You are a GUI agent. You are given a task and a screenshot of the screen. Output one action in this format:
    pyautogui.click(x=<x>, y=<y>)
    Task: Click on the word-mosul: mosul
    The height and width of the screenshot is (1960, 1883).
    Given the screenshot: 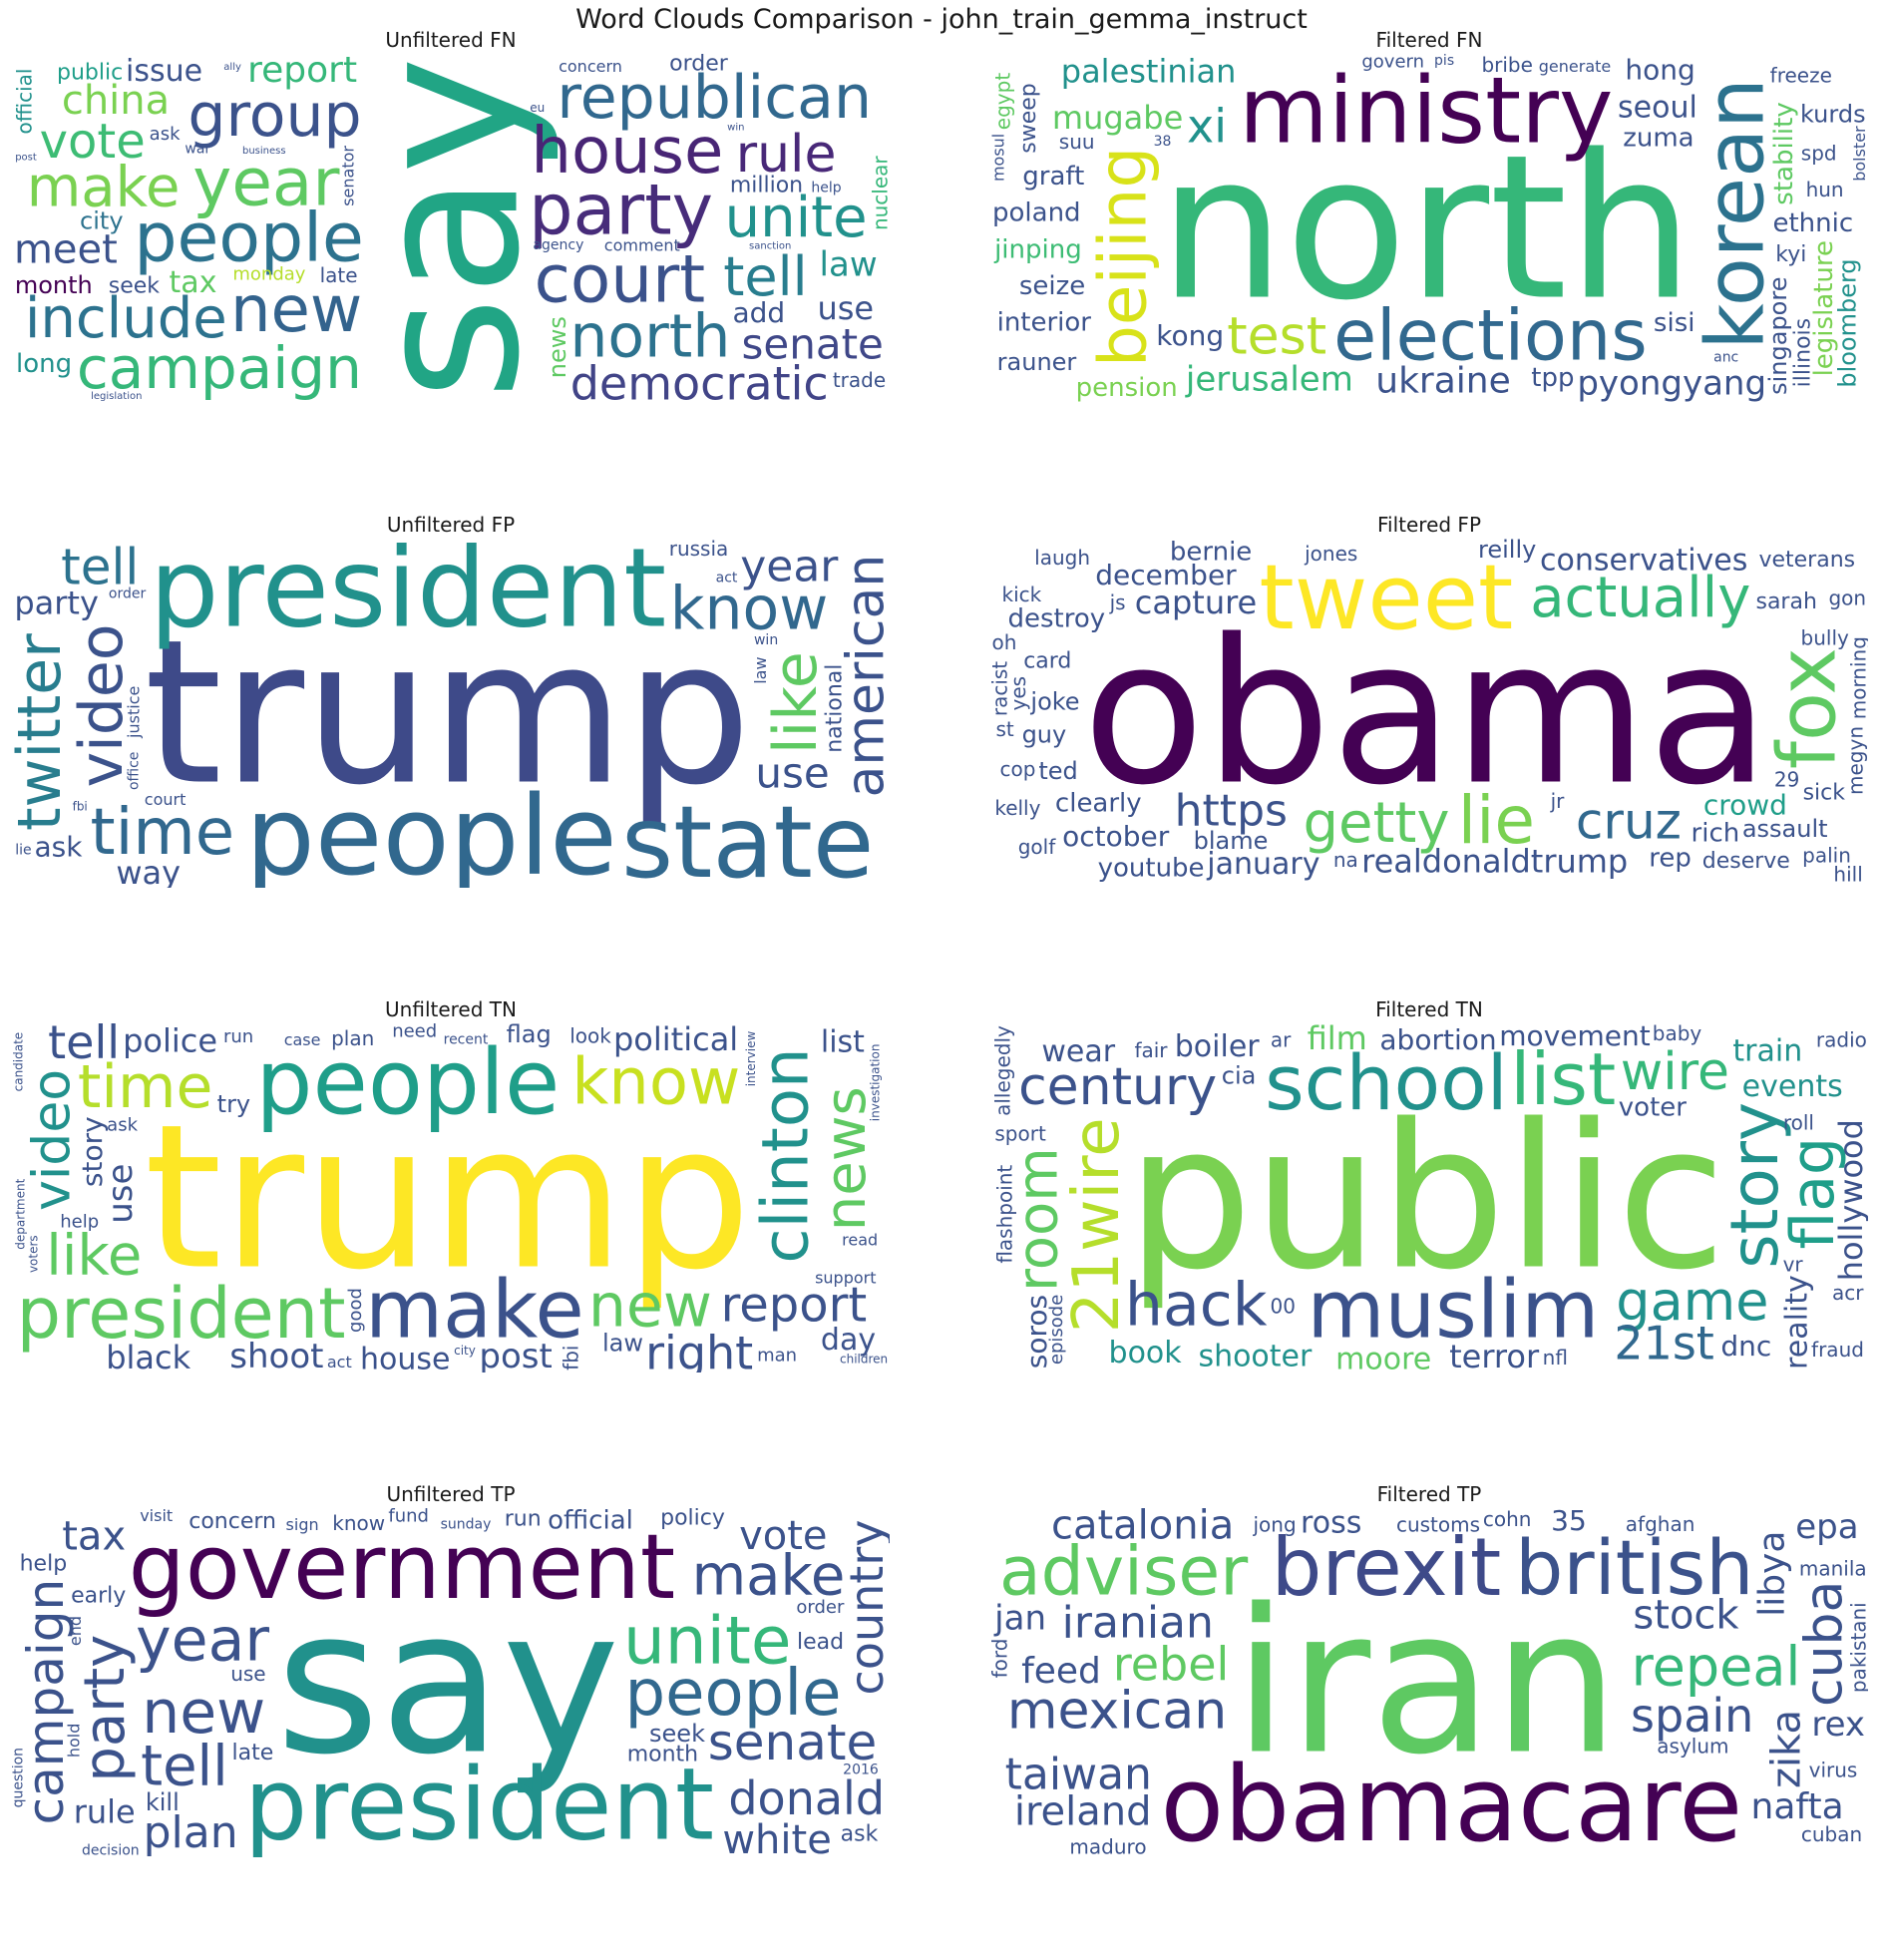 What is the action you would take?
    pyautogui.click(x=999, y=158)
    